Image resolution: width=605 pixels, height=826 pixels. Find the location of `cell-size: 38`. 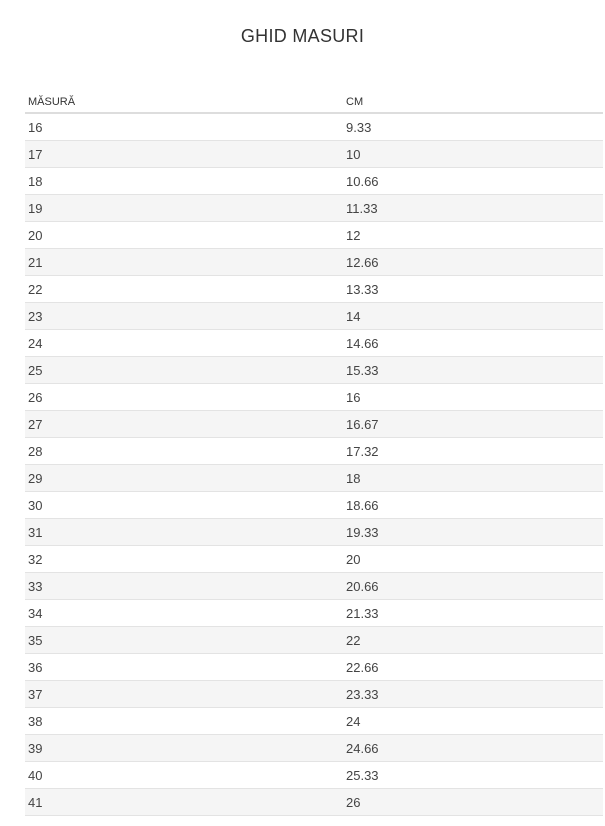

cell-size: 38 is located at coordinates (185, 721).